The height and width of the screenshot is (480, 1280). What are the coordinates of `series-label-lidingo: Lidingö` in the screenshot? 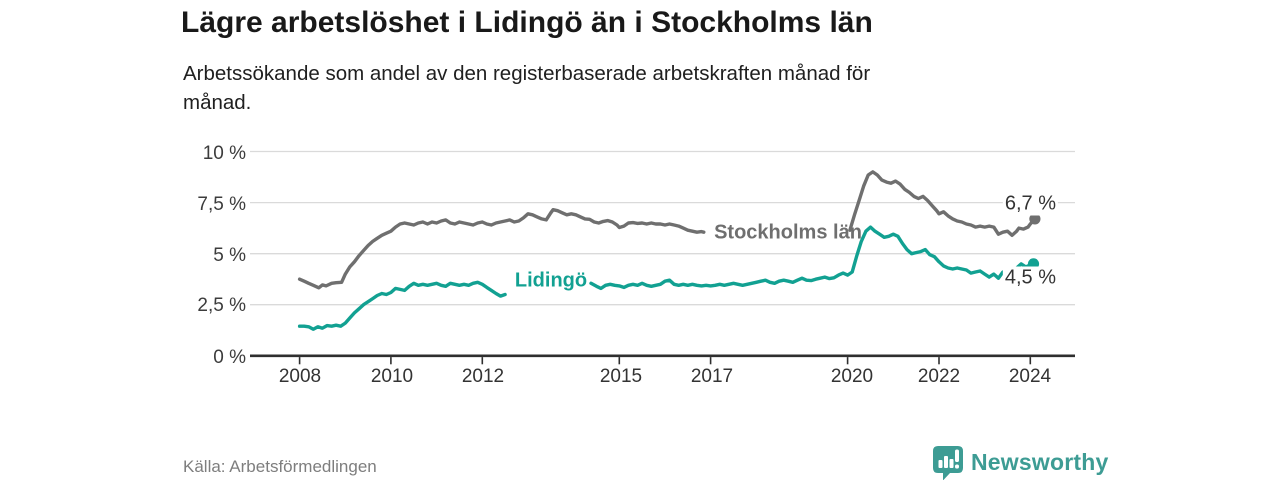 It's located at (551, 280).